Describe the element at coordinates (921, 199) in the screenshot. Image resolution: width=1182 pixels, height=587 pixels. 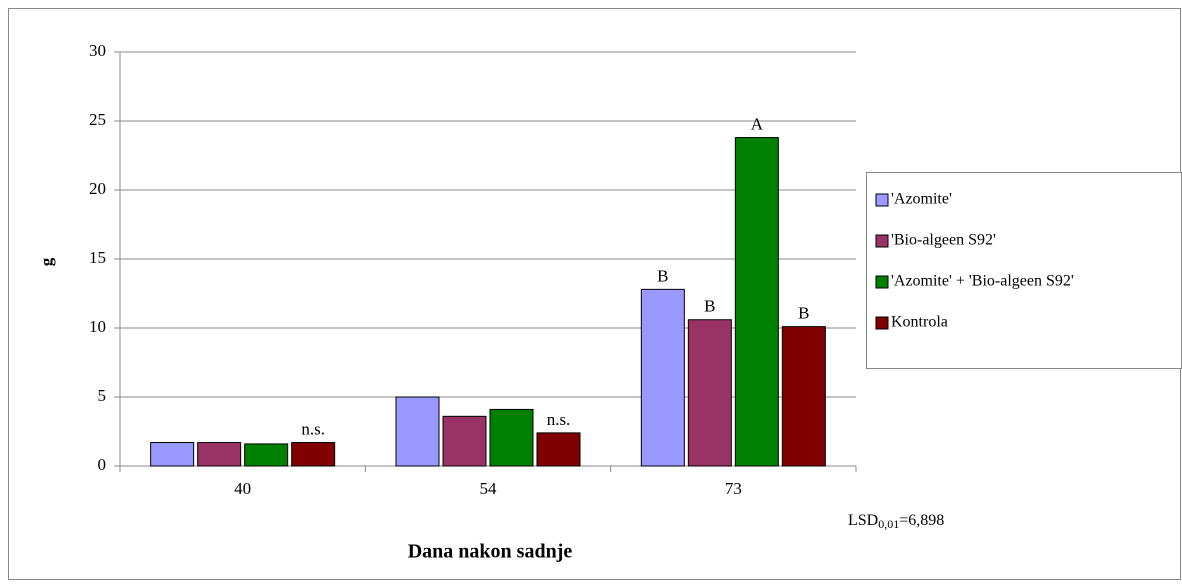
I see `legend-label: 'Azomite'` at that location.